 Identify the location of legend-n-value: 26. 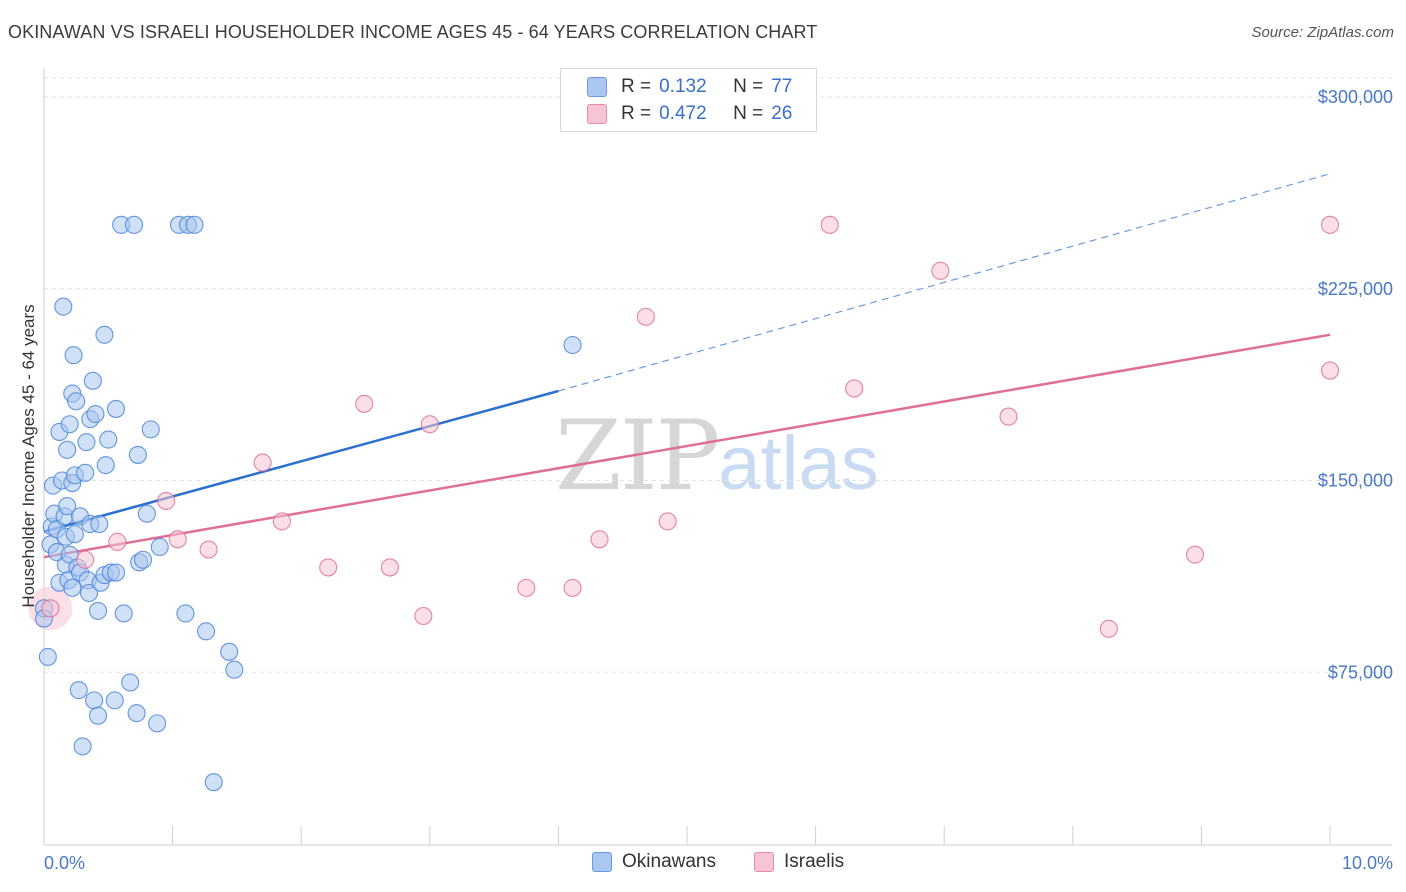
(782, 113).